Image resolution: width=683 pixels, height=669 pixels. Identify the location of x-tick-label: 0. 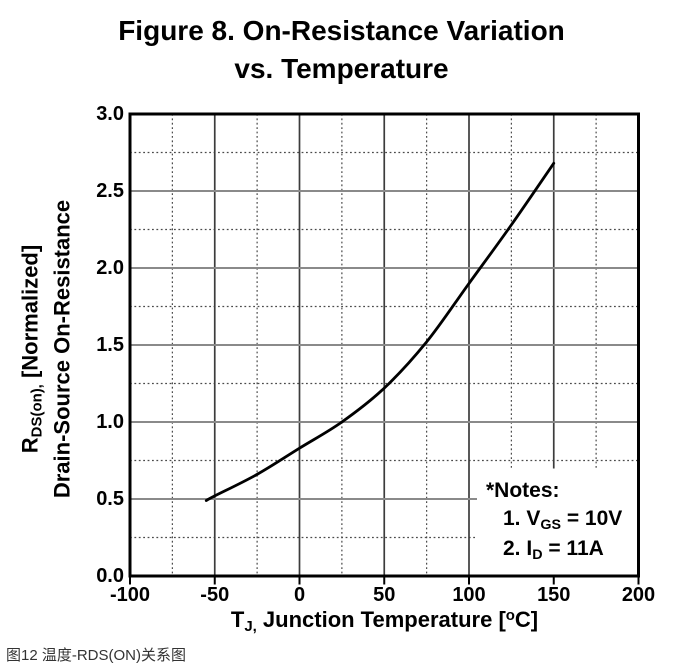
(299, 595).